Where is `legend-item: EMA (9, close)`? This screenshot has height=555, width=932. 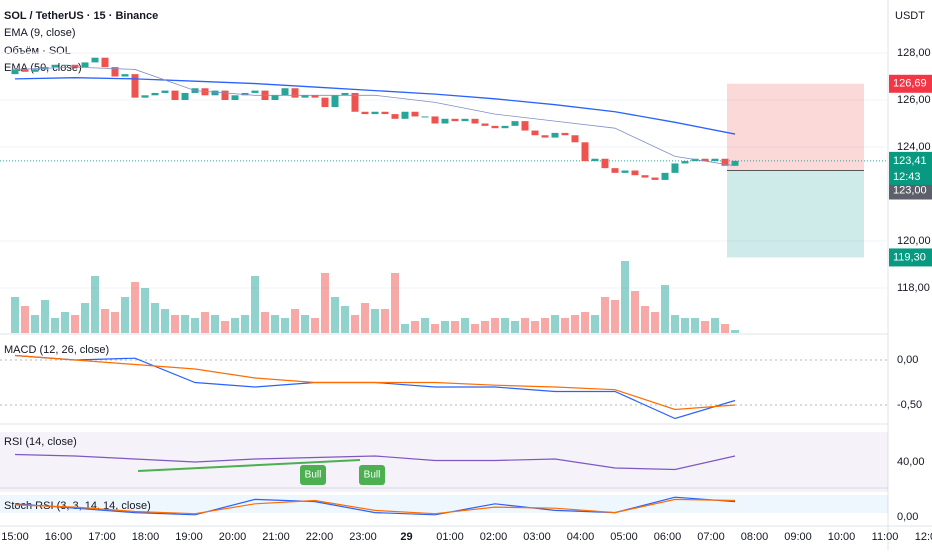 legend-item: EMA (9, close) is located at coordinates (40, 33).